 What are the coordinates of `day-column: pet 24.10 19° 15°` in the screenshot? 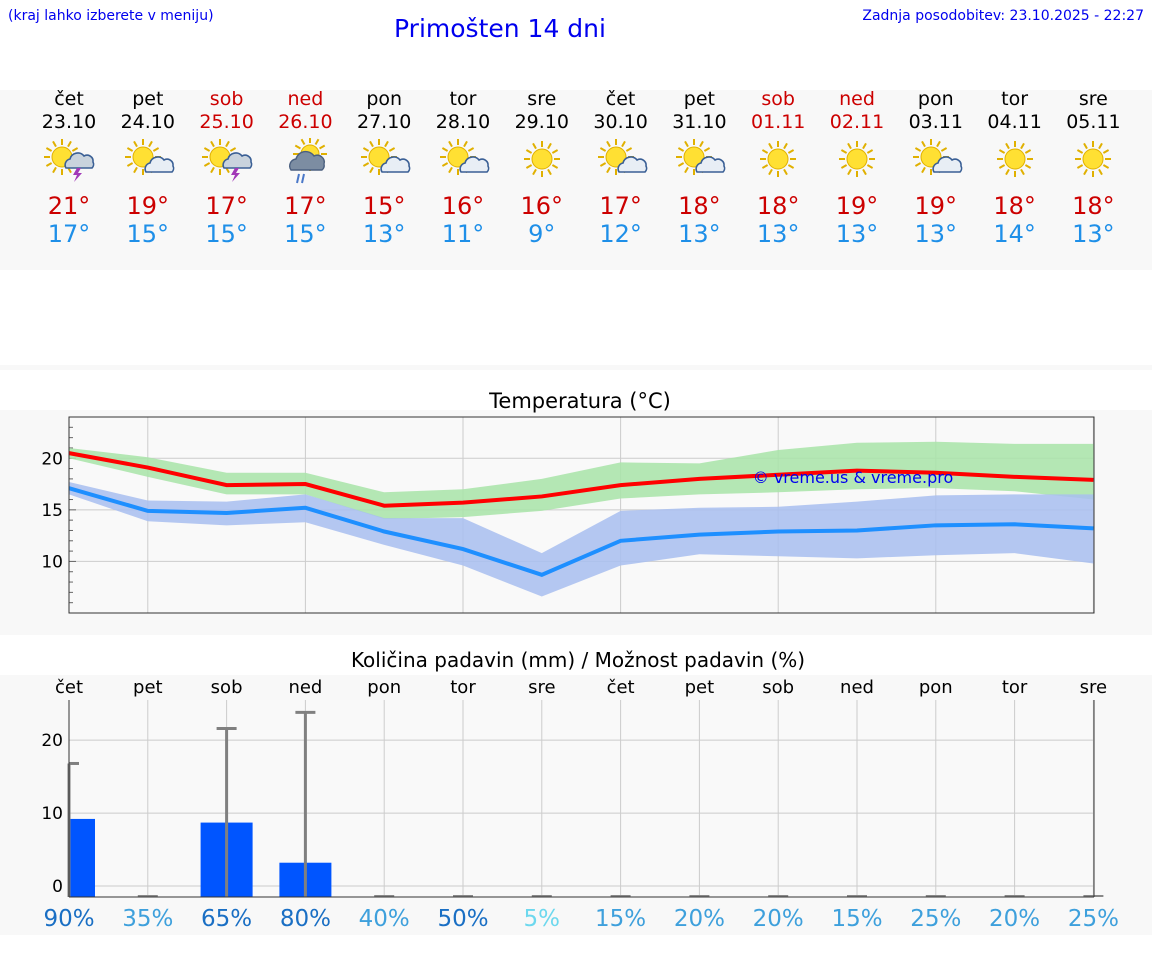 It's located at (148, 168).